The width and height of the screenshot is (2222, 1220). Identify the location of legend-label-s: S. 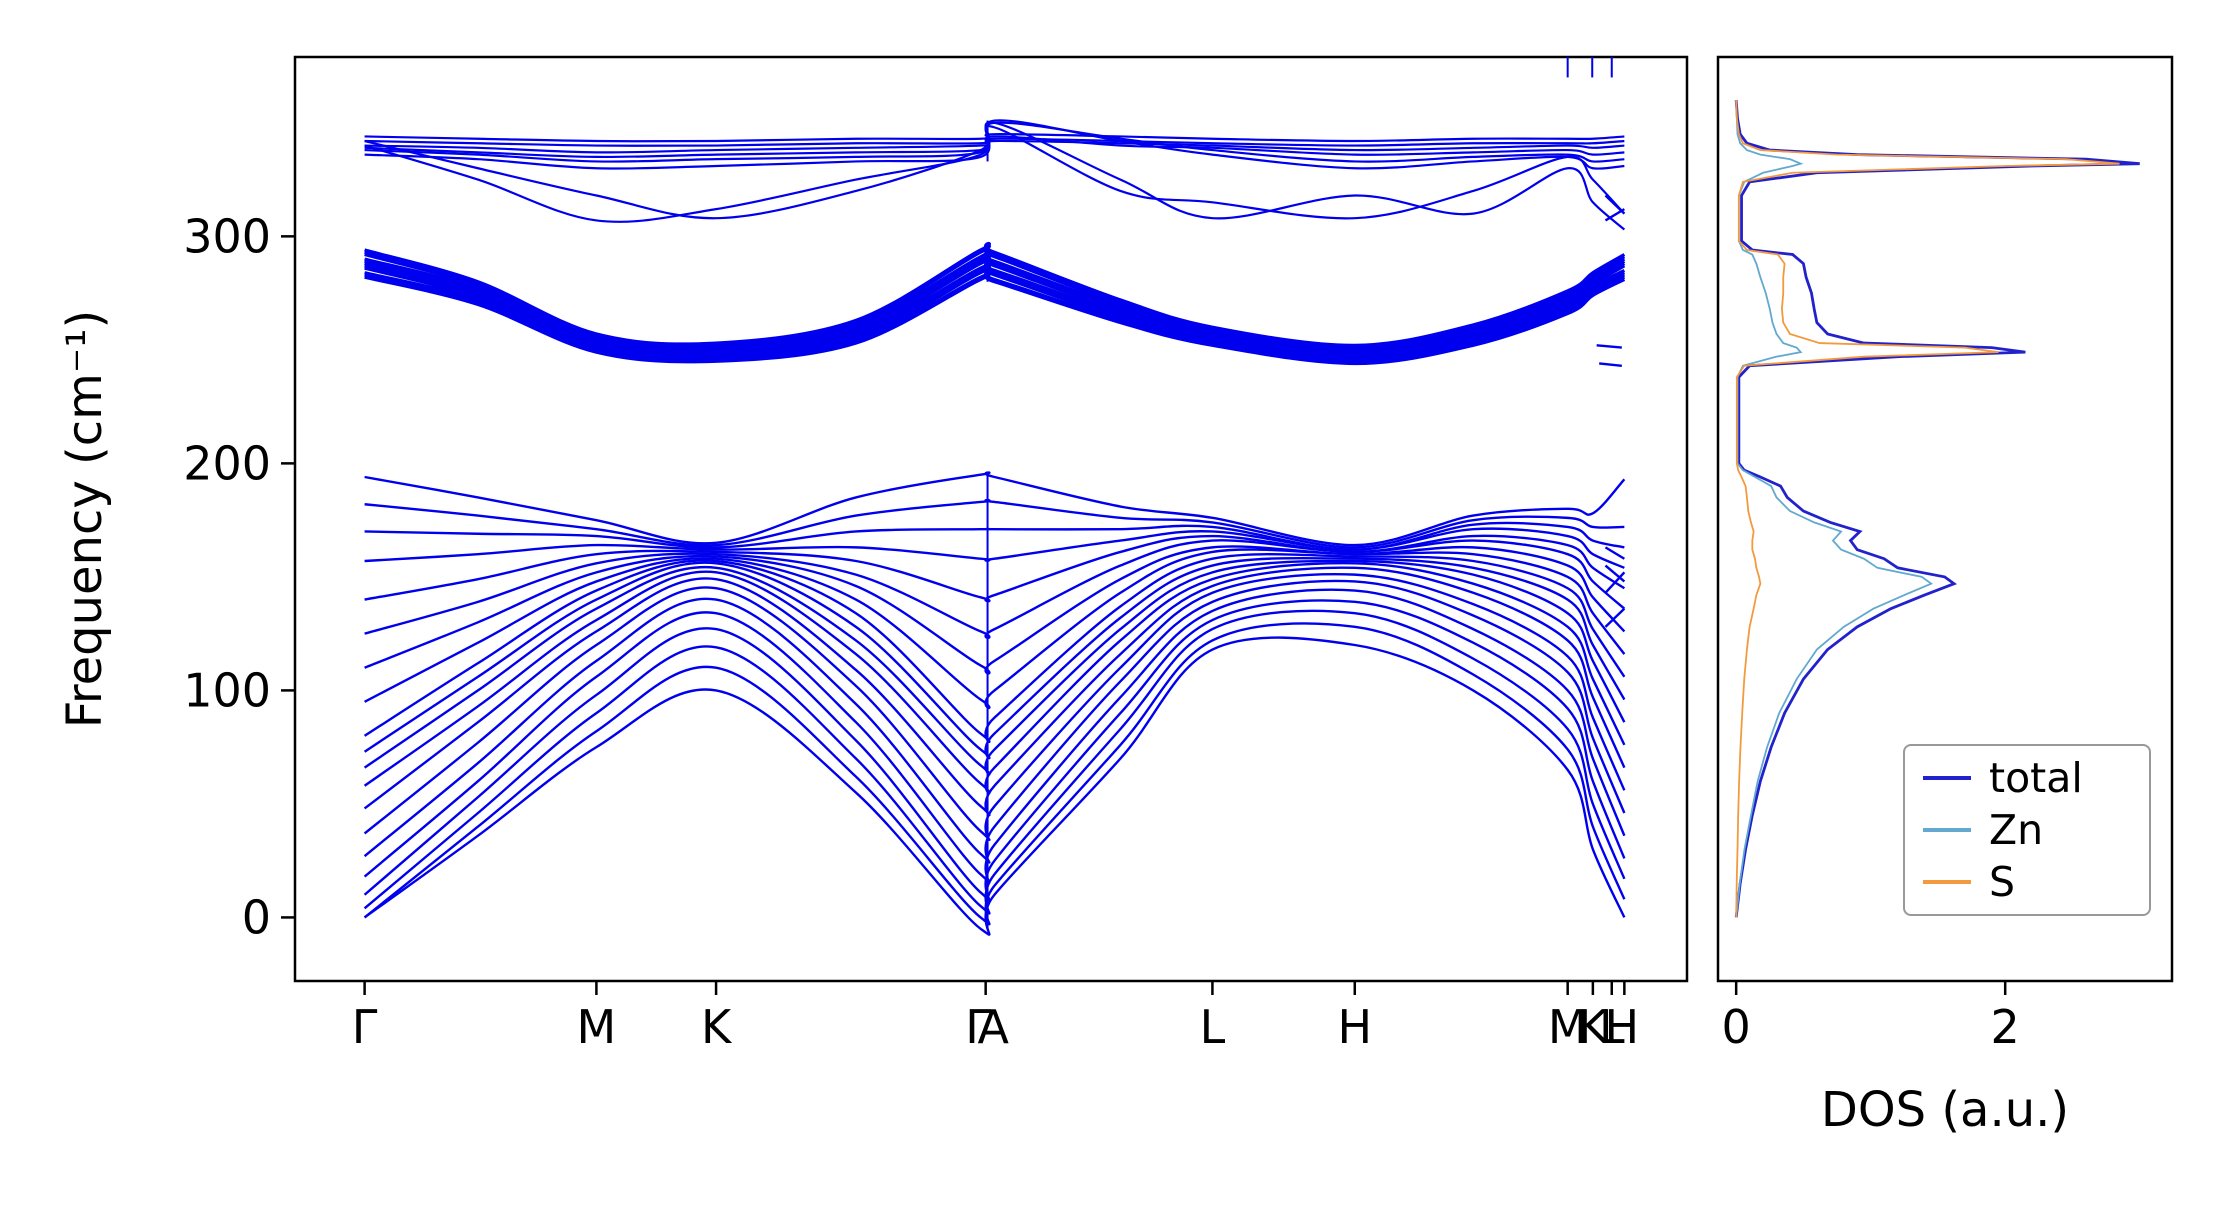
(2002, 881).